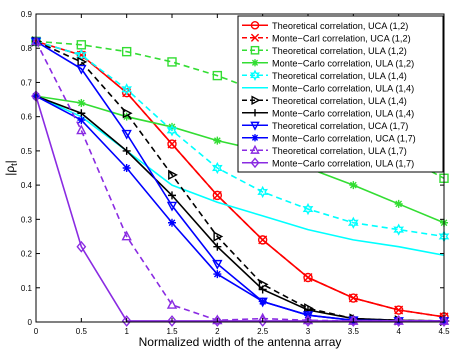 The image size is (451, 355). What do you see at coordinates (339, 51) in the screenshot?
I see `legend-label: Theoretical correlation, ULA (1,2)` at bounding box center [339, 51].